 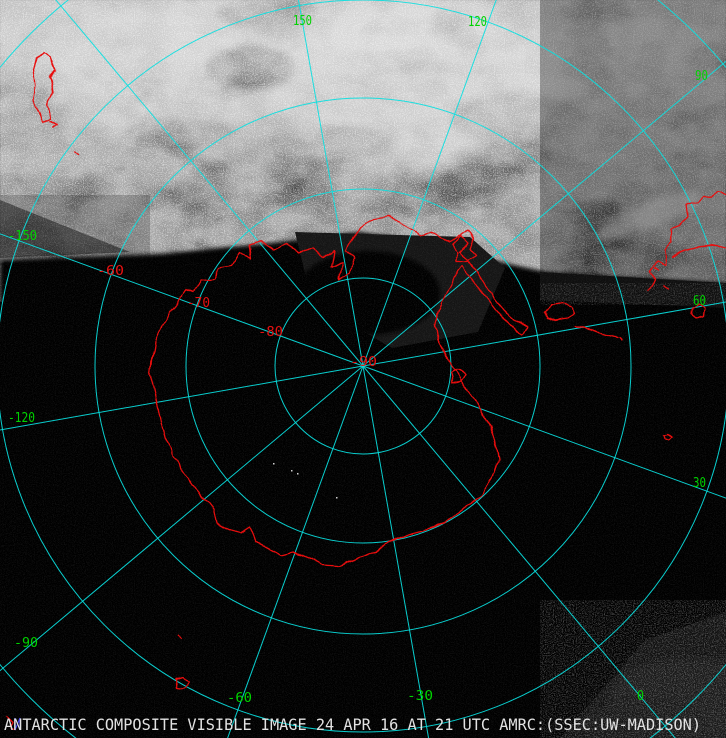 What do you see at coordinates (110, 271) in the screenshot?
I see `lat-label--60: -60` at bounding box center [110, 271].